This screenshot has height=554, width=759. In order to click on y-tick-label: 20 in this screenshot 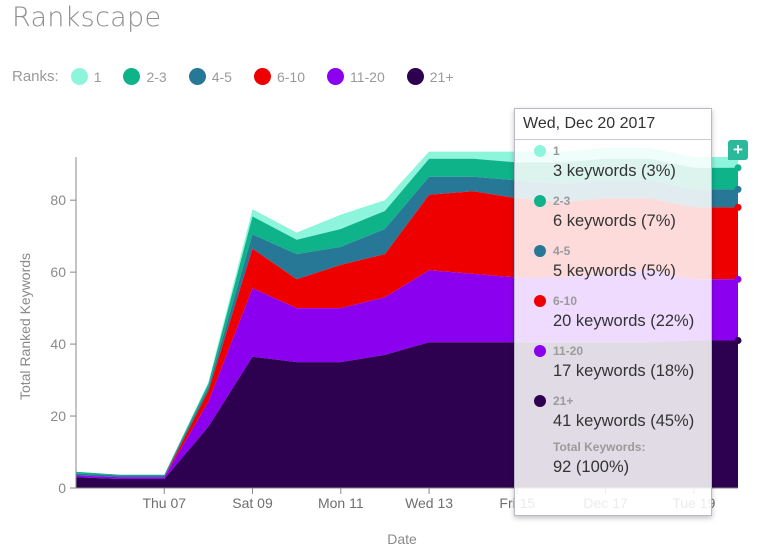, I will do `click(58, 416)`.